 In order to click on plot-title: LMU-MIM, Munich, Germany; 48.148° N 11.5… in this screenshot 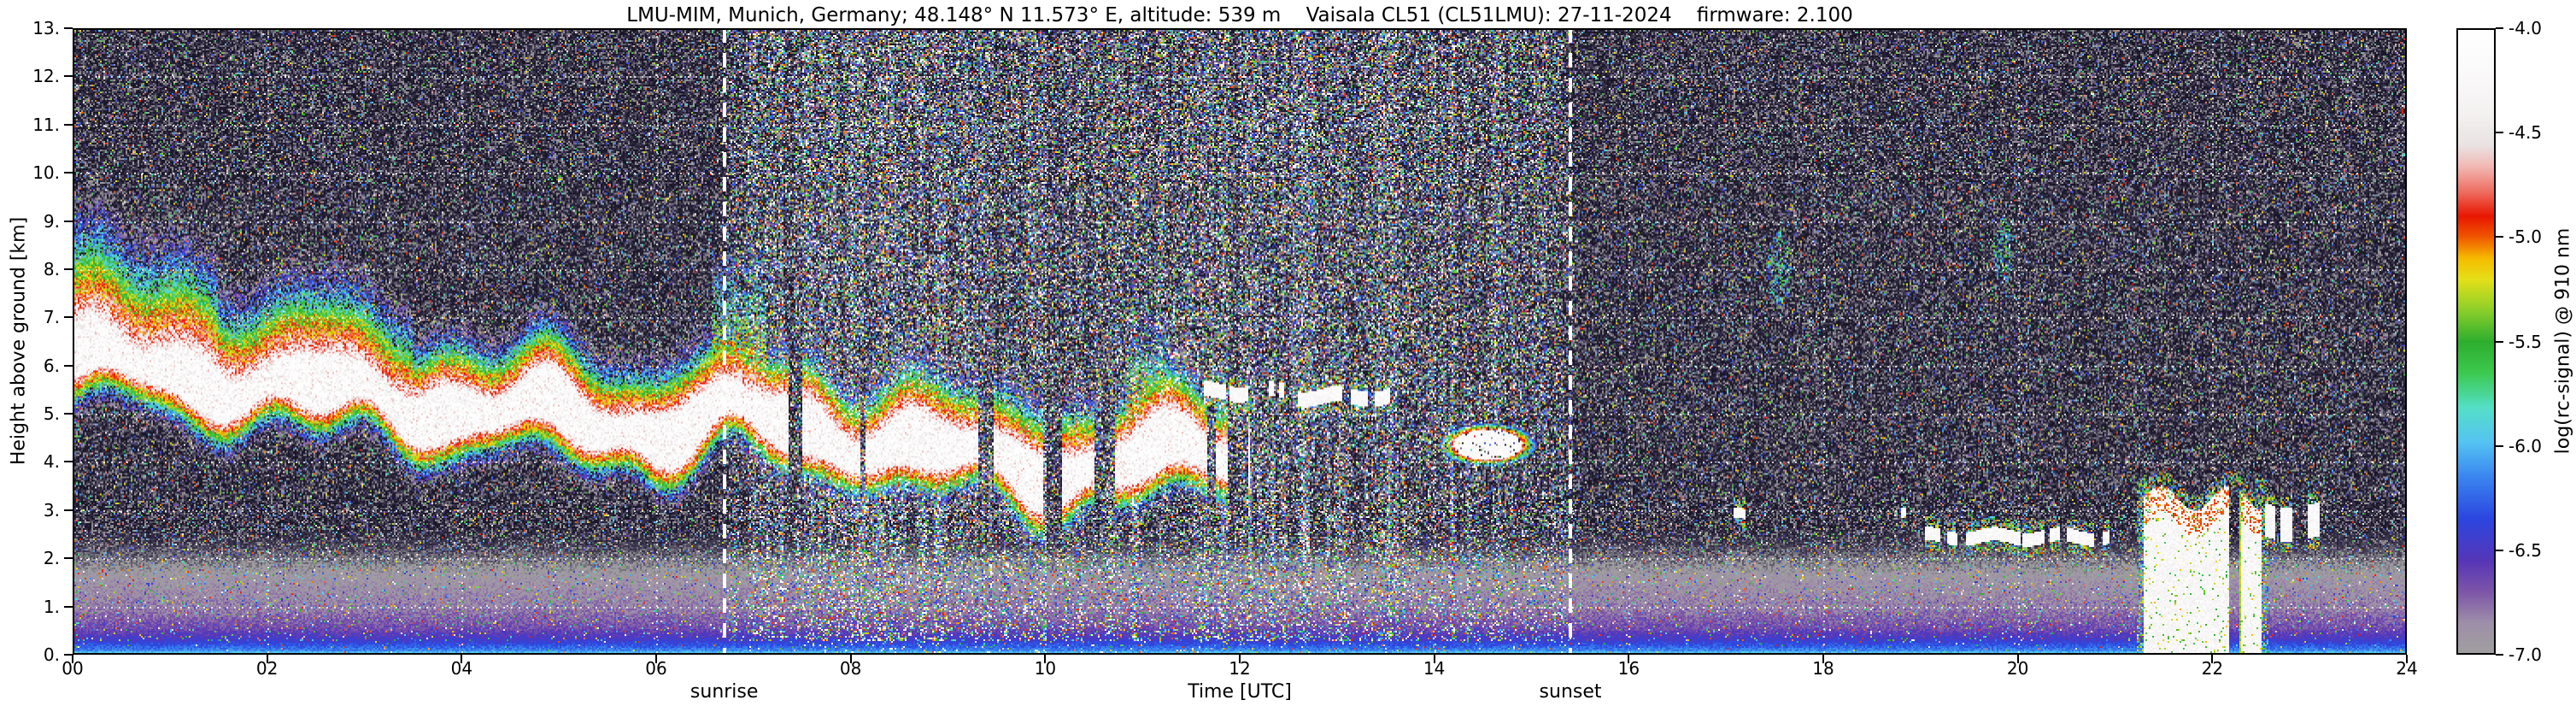, I will do `click(1239, 15)`.